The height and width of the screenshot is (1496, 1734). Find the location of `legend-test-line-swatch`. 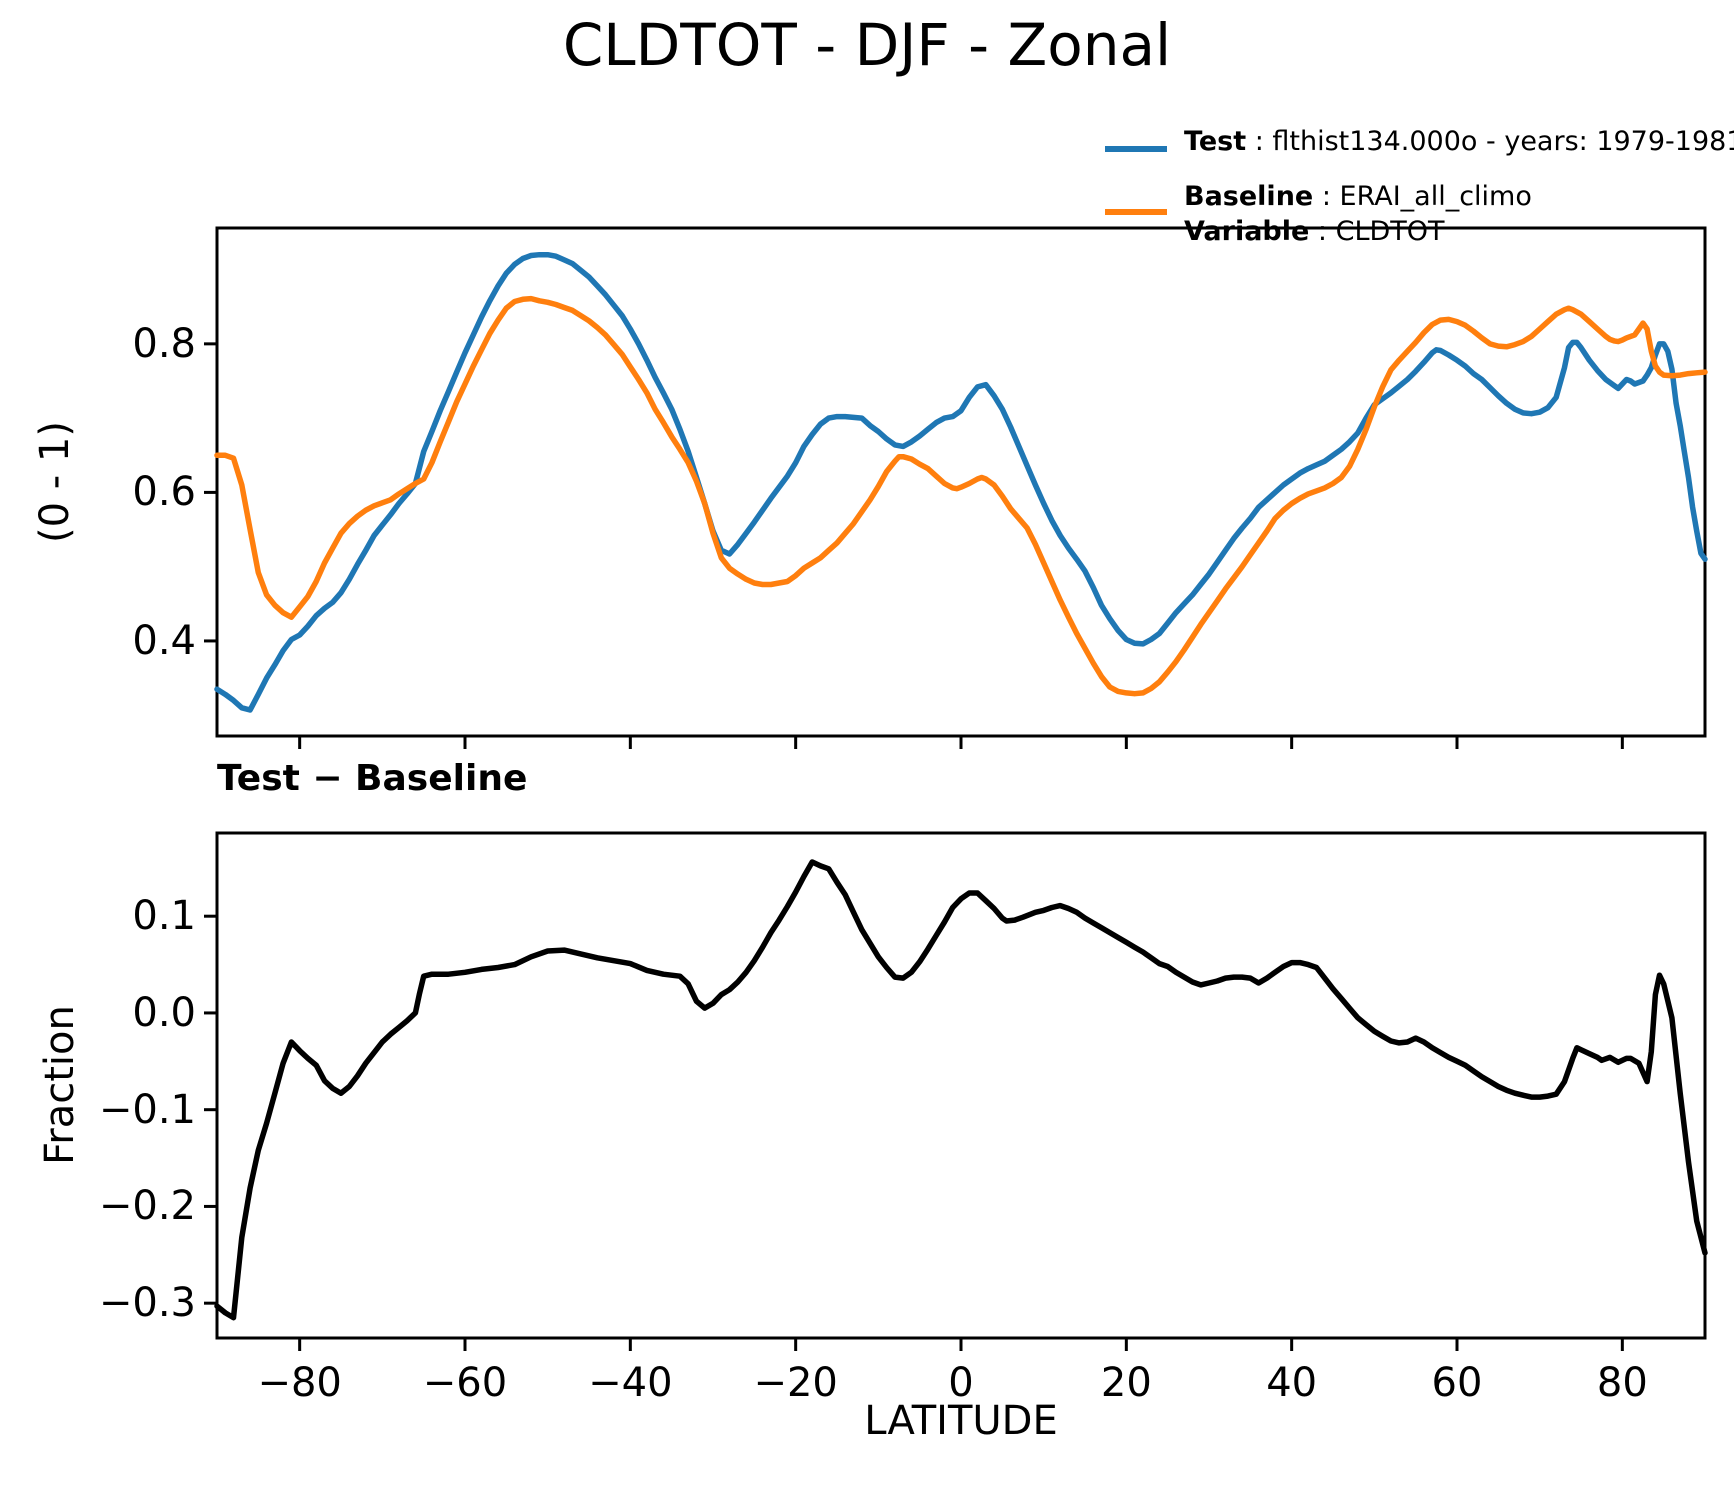

legend-test-line-swatch is located at coordinates (1136, 149).